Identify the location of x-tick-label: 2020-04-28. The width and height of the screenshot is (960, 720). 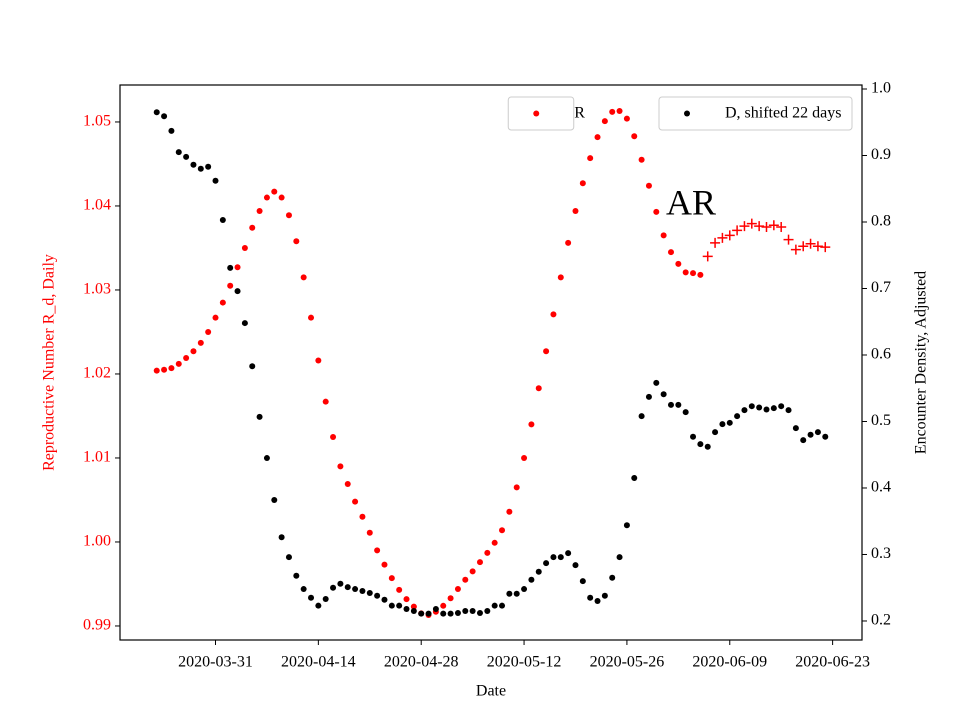
(421, 662).